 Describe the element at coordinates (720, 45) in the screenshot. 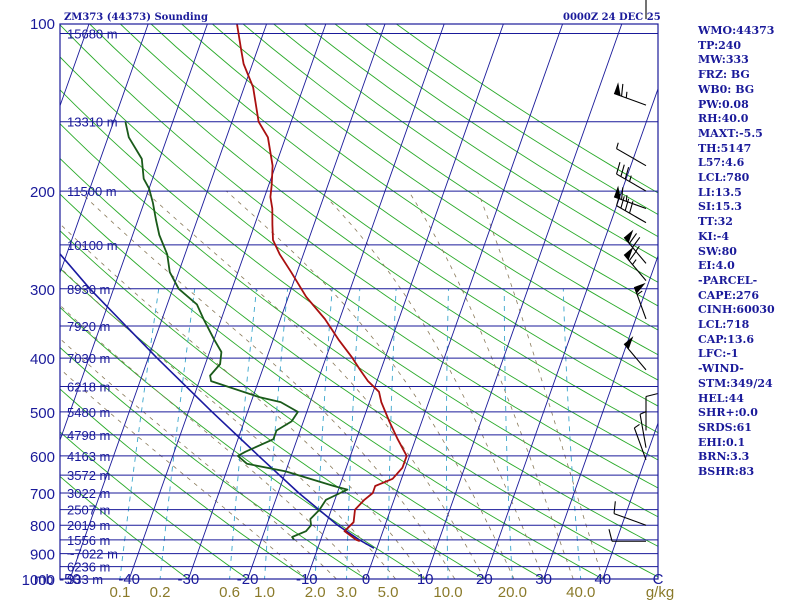

I see `index-line: TP:240` at that location.